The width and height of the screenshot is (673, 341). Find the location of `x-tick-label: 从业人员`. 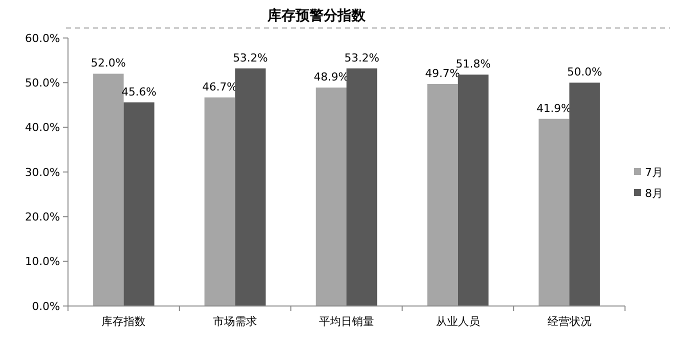

x-tick-label: 从业人员 is located at coordinates (458, 321).